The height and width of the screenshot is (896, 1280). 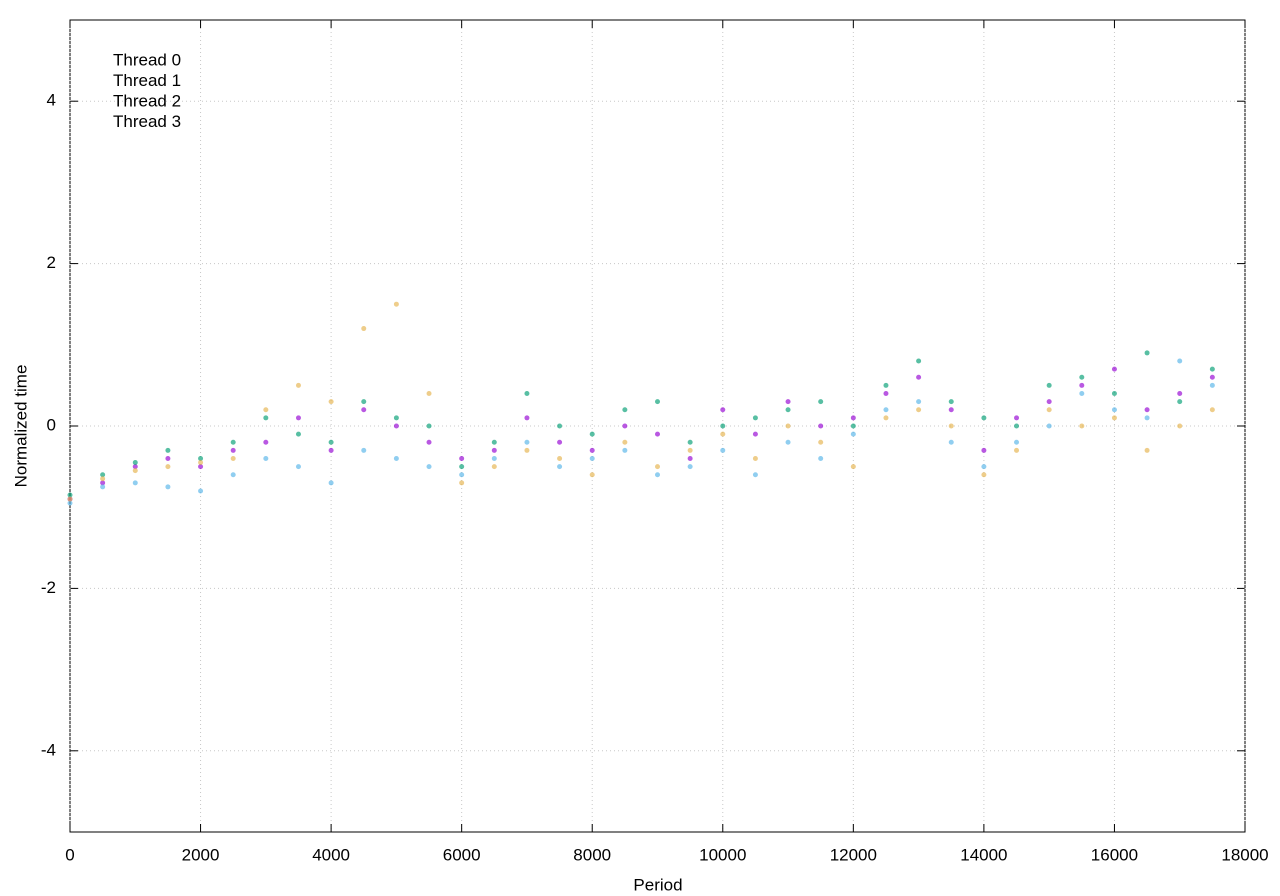 I want to click on x-tick-label: 14000, so click(x=983, y=854).